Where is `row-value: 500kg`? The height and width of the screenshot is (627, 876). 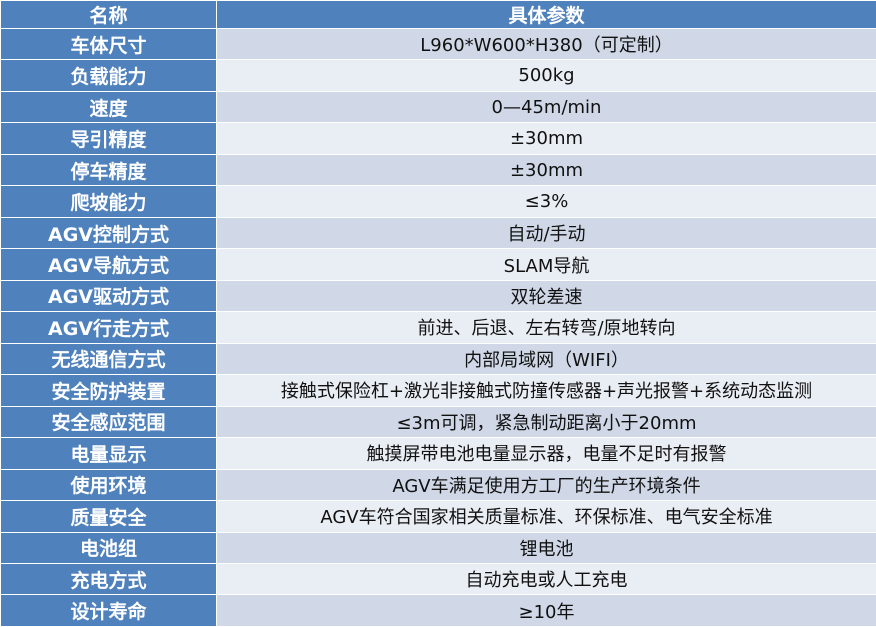 row-value: 500kg is located at coordinates (546, 75).